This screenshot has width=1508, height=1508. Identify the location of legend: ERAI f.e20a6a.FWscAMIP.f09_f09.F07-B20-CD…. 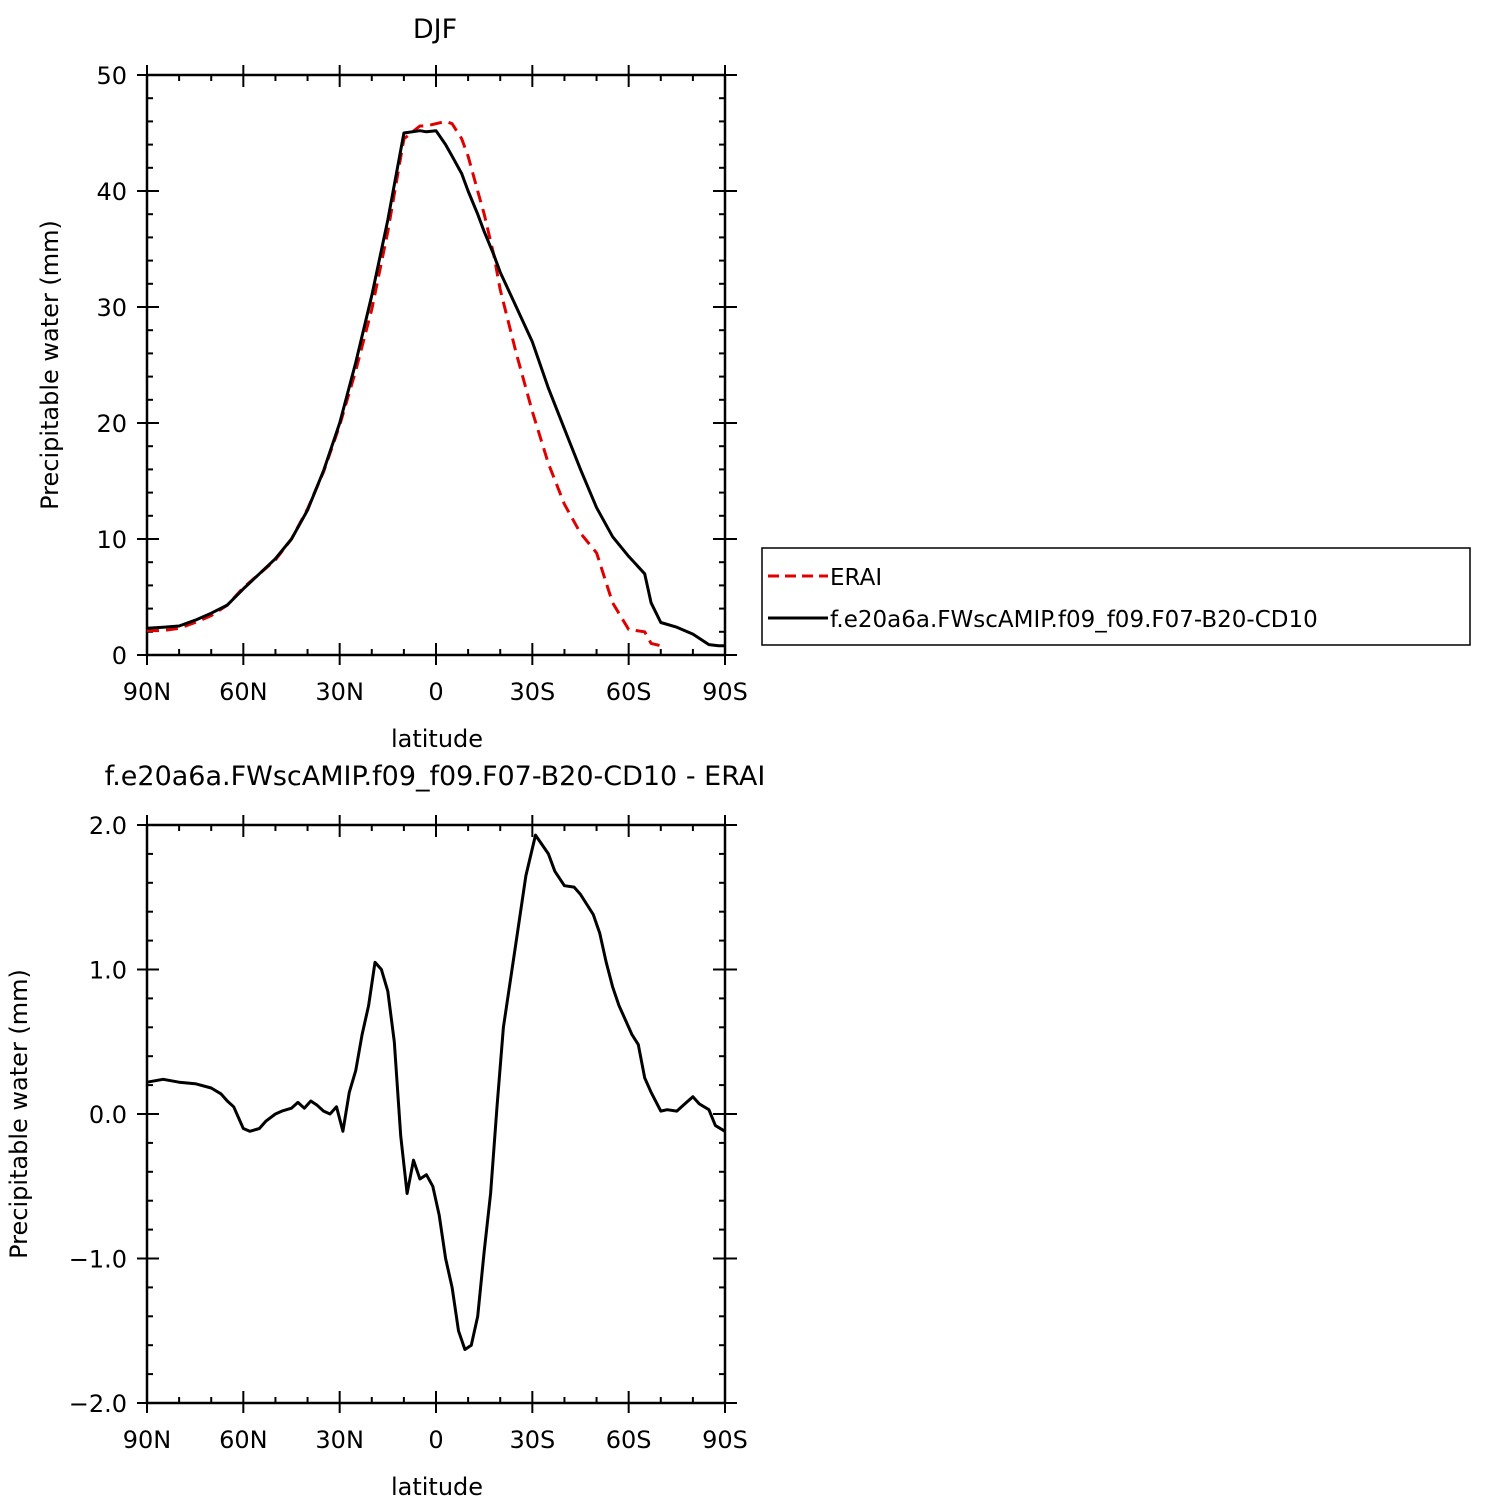
(1116, 596).